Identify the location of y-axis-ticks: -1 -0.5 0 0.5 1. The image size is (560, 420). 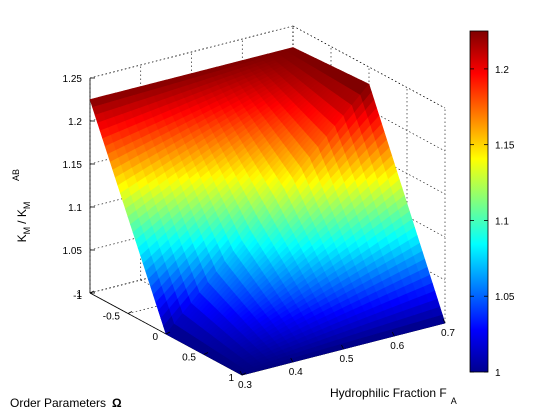
(160, 337).